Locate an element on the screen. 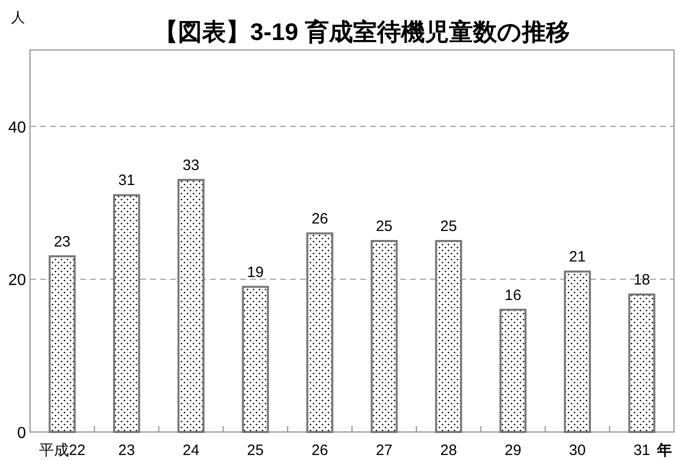 Image resolution: width=678 pixels, height=461 pixels. x-tick-label: 27 is located at coordinates (384, 450).